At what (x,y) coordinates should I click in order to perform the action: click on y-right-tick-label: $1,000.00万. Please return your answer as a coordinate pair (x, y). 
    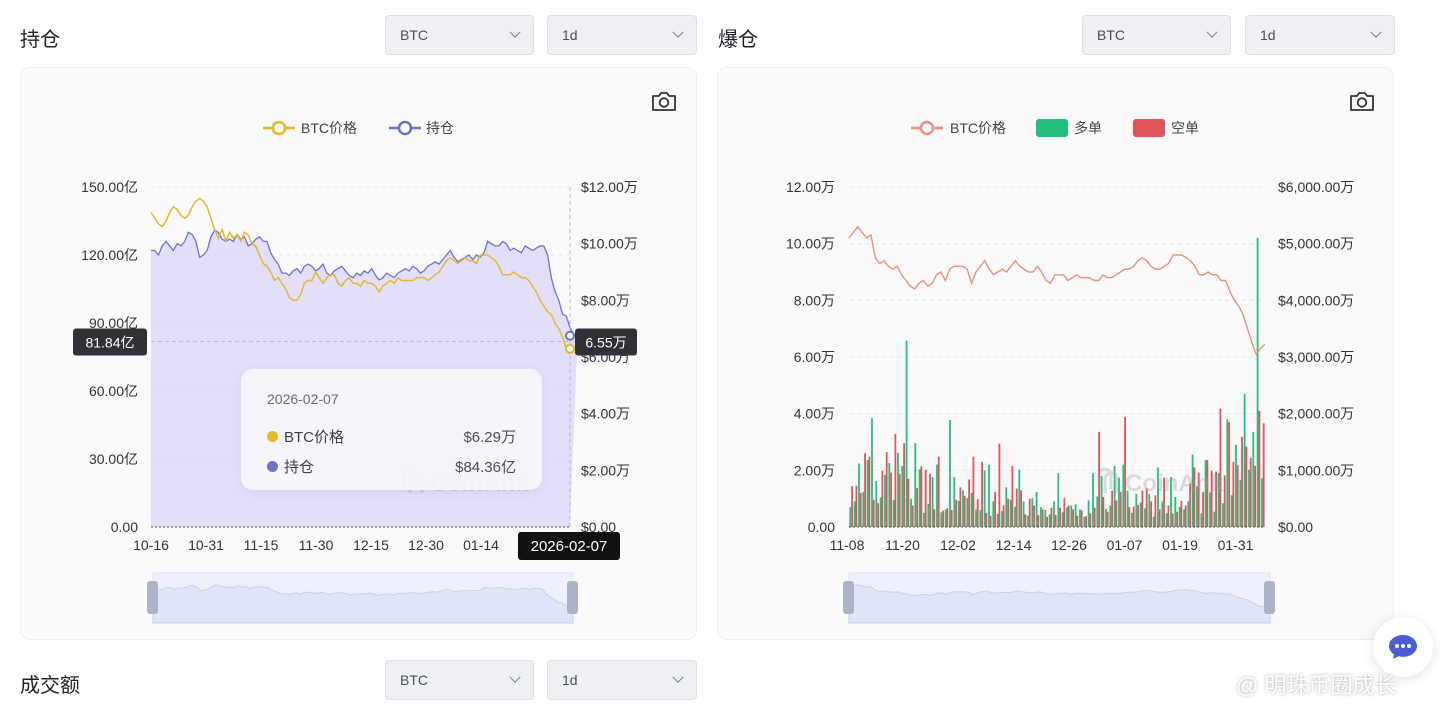
    Looking at the image, I should click on (1316, 470).